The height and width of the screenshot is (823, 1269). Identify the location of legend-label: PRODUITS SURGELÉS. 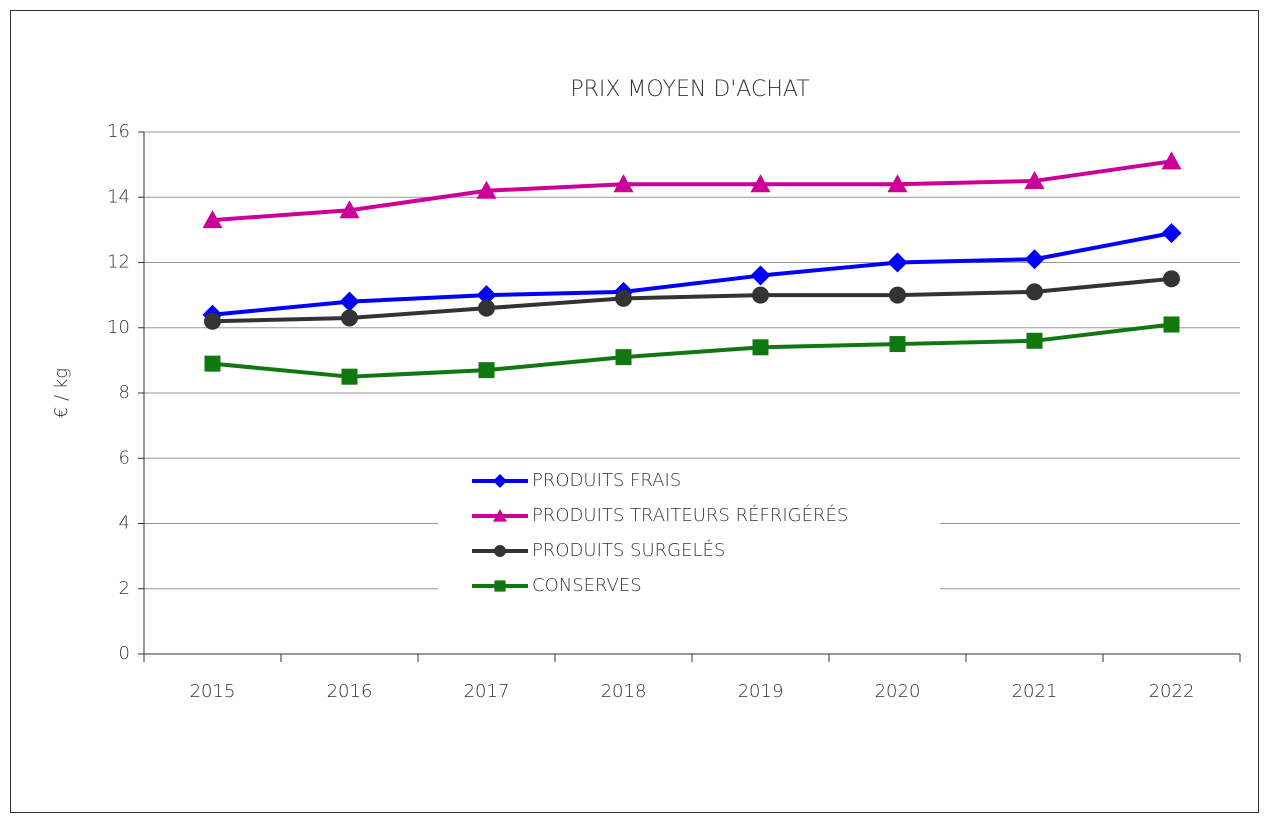
(628, 550).